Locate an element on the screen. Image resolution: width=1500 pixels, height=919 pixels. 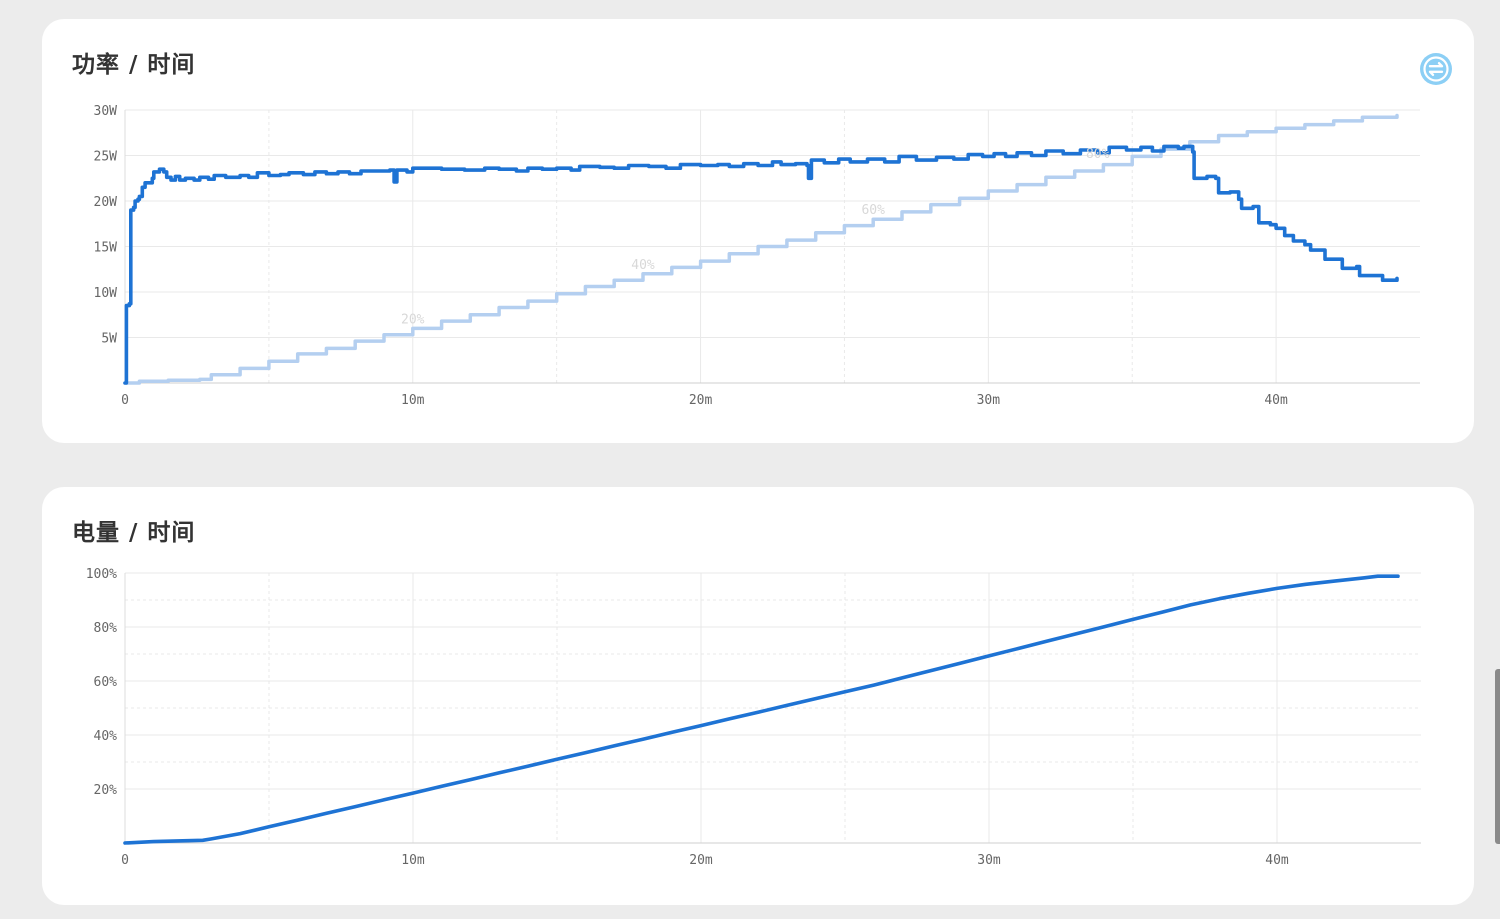
page-scrollbar is located at coordinates (1497, 756).